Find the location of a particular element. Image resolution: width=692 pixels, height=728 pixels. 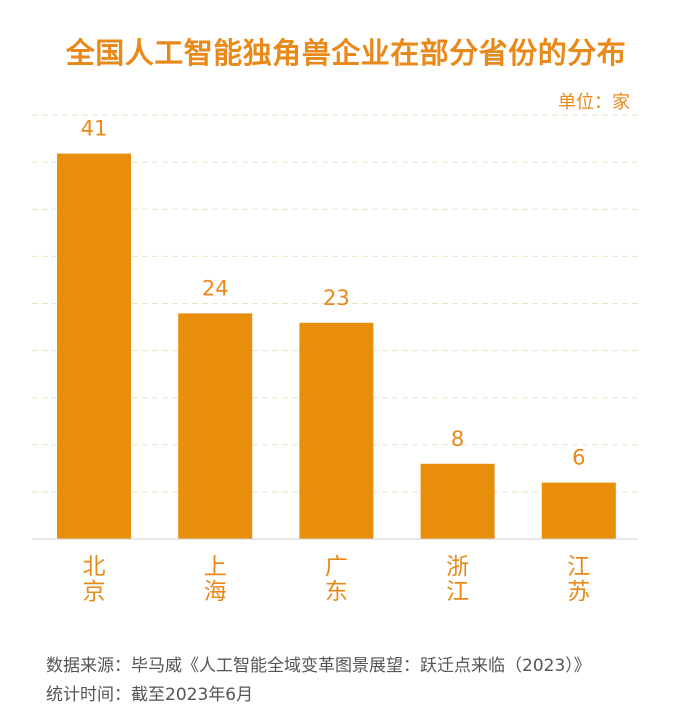

category-label-2: 广 is located at coordinates (336, 567).